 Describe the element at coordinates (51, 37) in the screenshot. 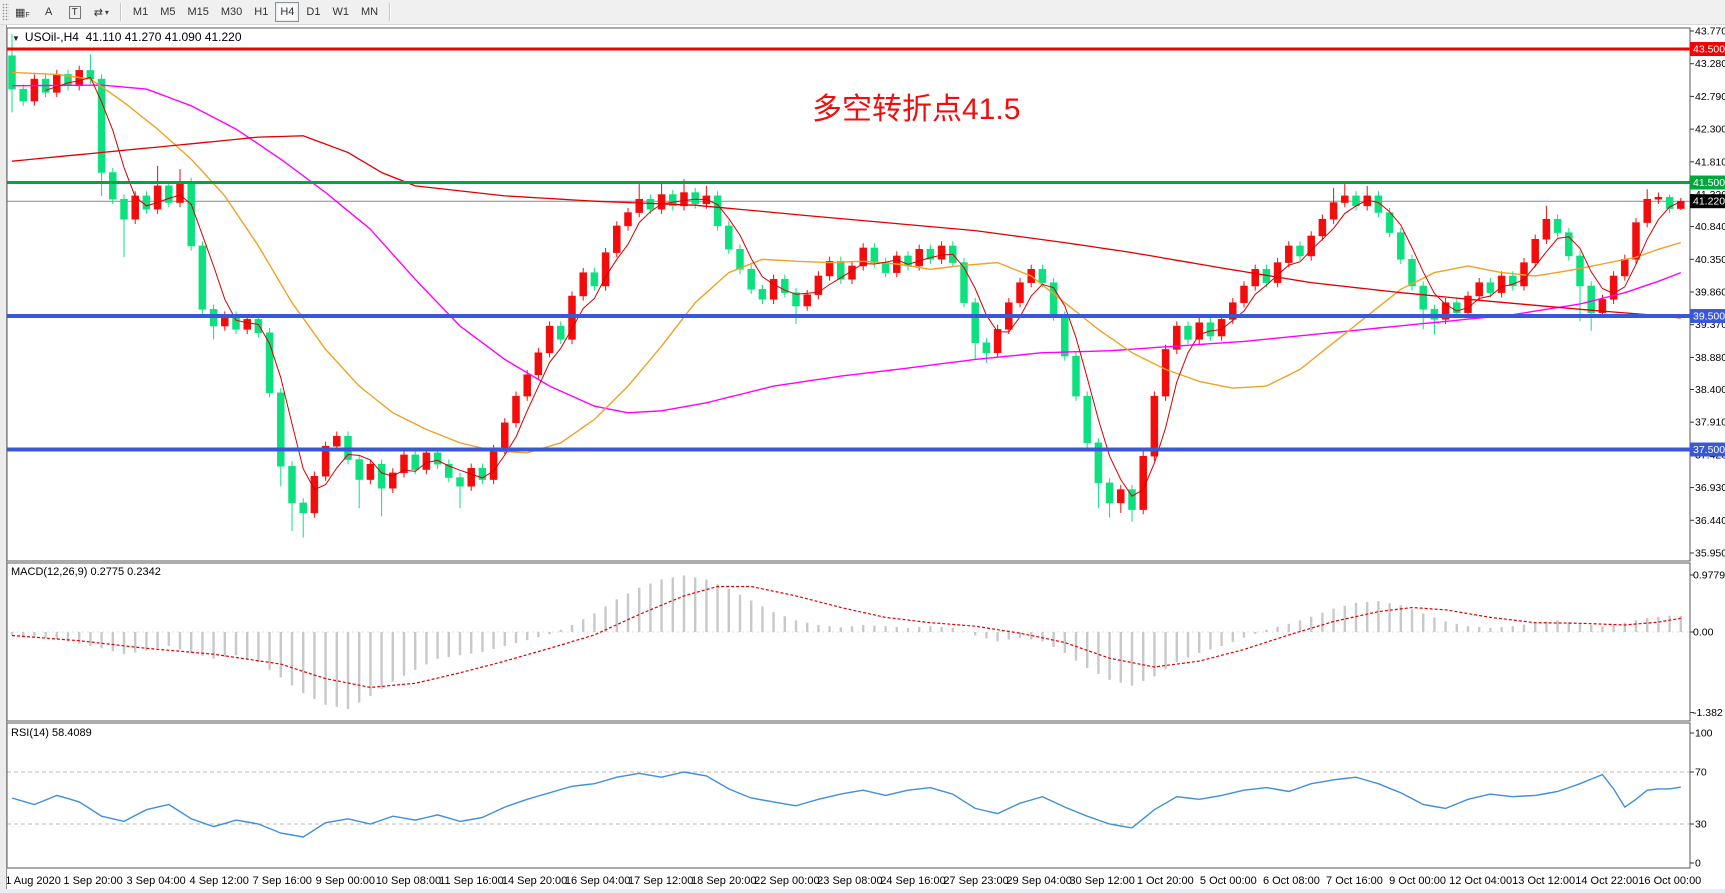

I see `symbol-period-label: USOil-,H4` at that location.